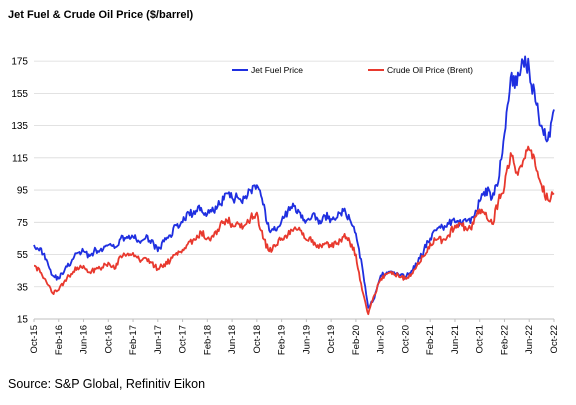  What do you see at coordinates (381, 339) in the screenshot?
I see `x-tick-label: Jun-20` at bounding box center [381, 339].